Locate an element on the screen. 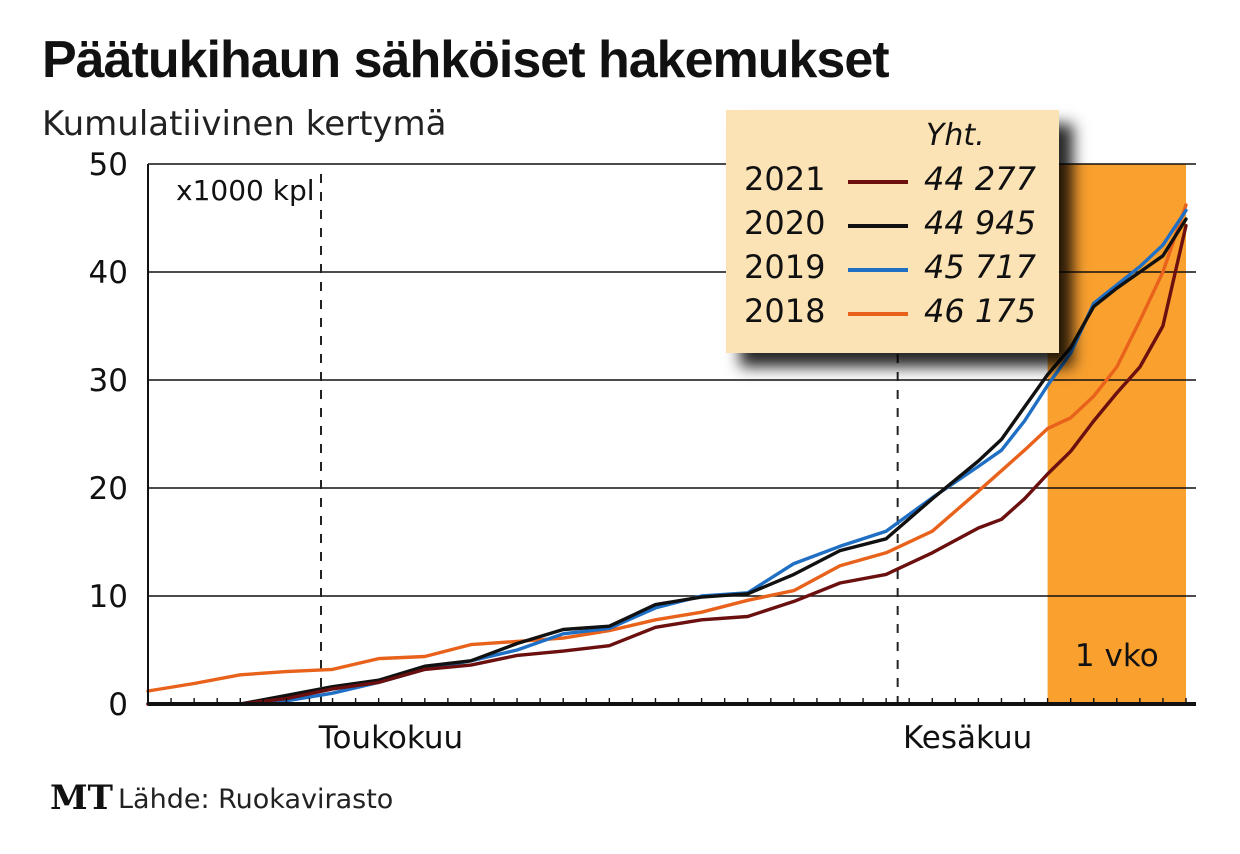 The width and height of the screenshot is (1240, 854). legend-entry-2018: 2018 46 175 is located at coordinates (892, 314).